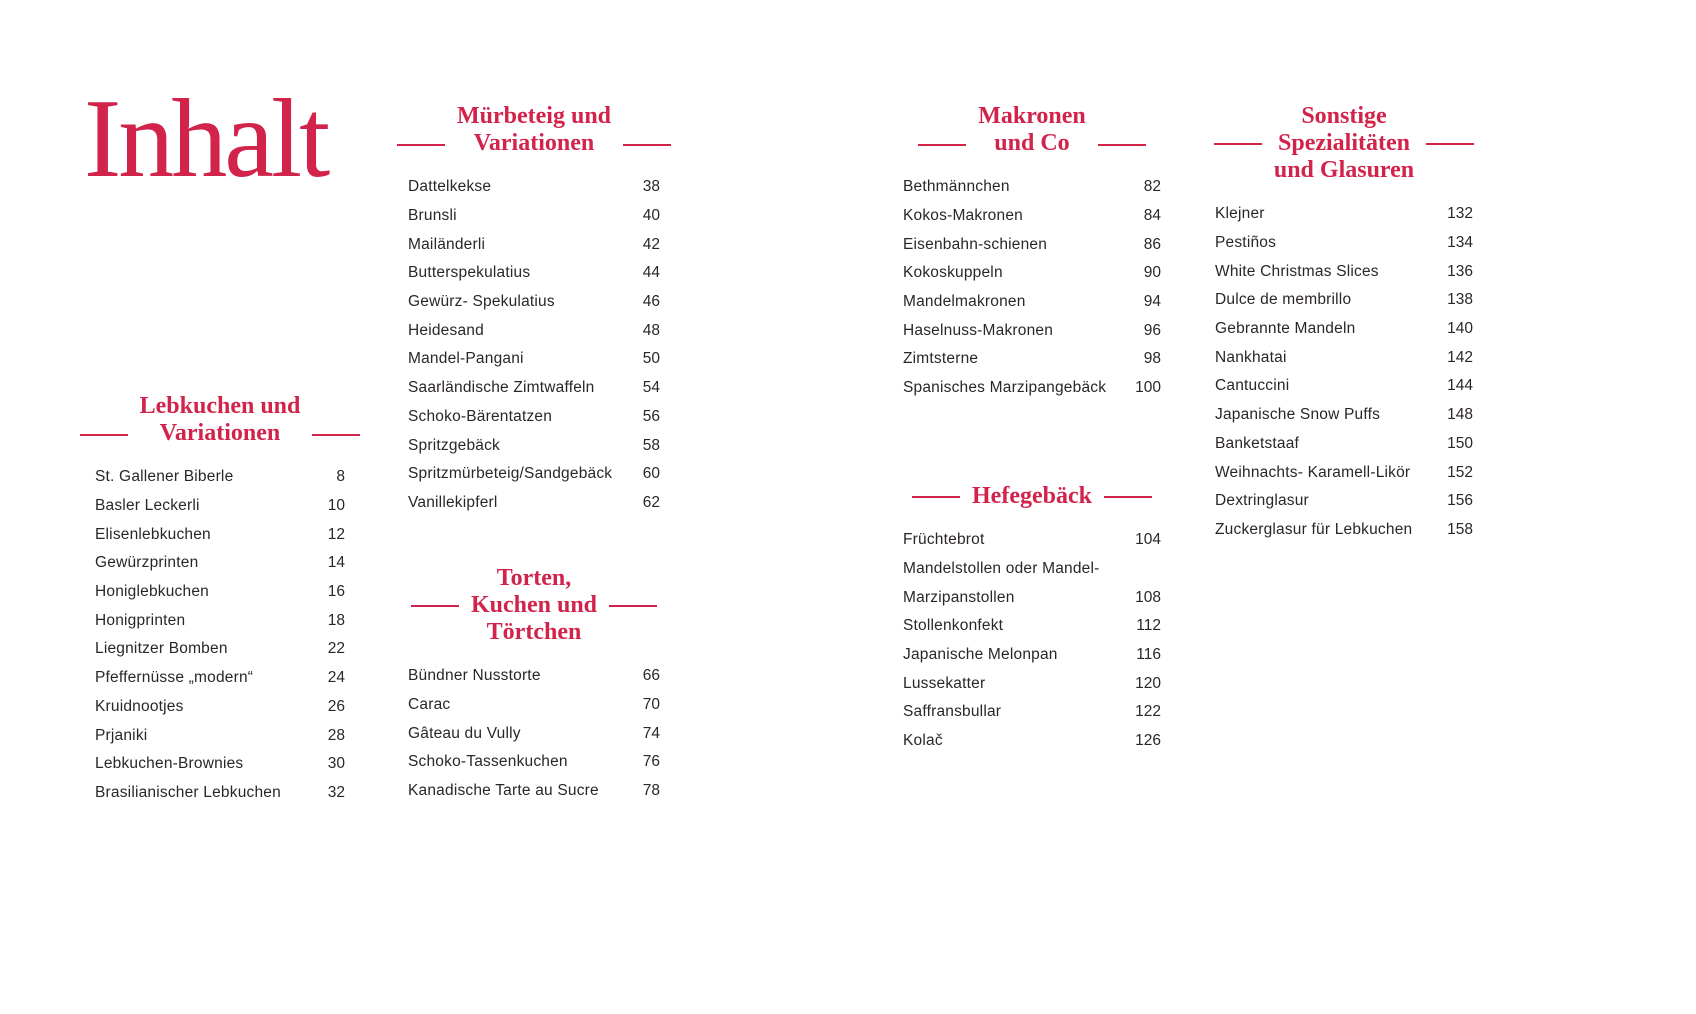  What do you see at coordinates (534, 445) in the screenshot?
I see `toc-item: Spritzgebäck 58` at bounding box center [534, 445].